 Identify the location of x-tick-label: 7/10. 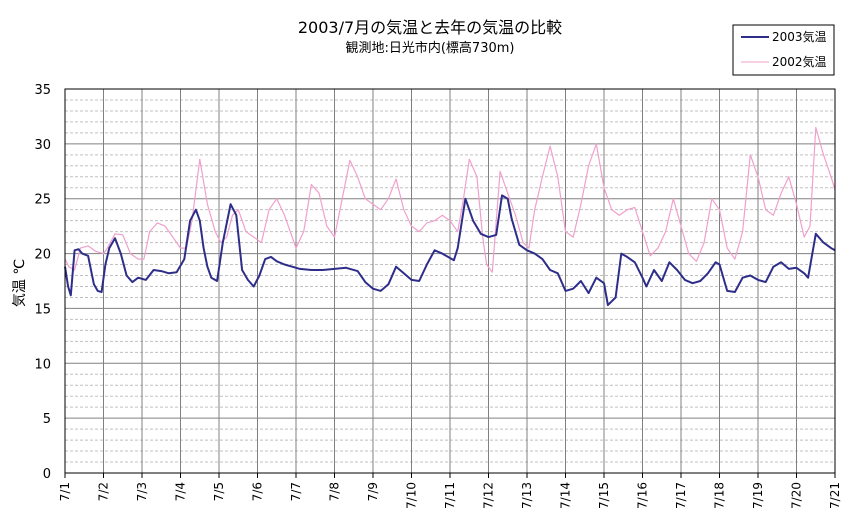
(412, 495).